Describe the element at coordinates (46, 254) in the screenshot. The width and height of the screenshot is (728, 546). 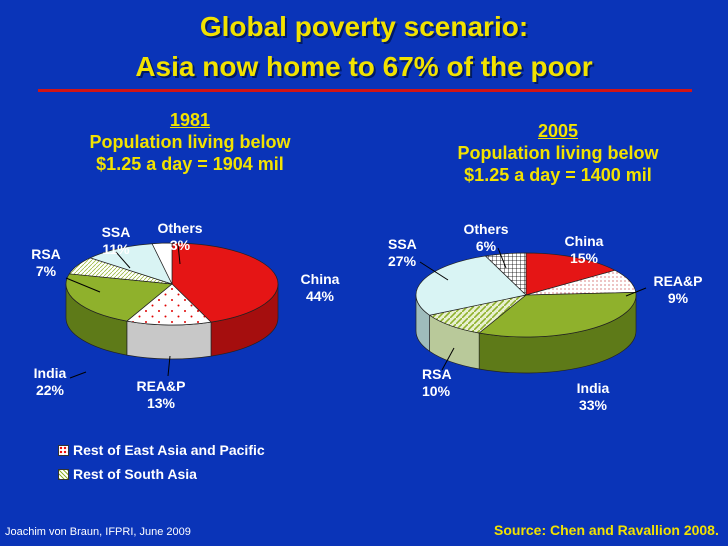
I see `label-1981-rsa-name: RSA` at that location.